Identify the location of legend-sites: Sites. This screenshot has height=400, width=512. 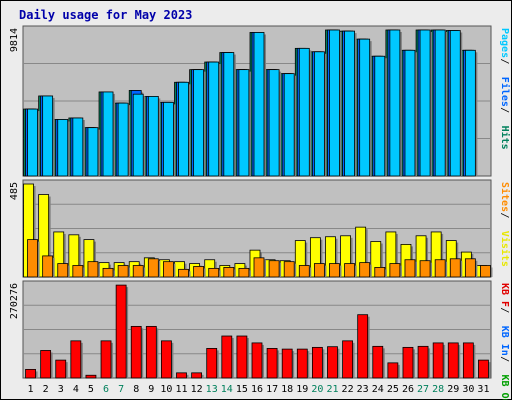
(505, 197).